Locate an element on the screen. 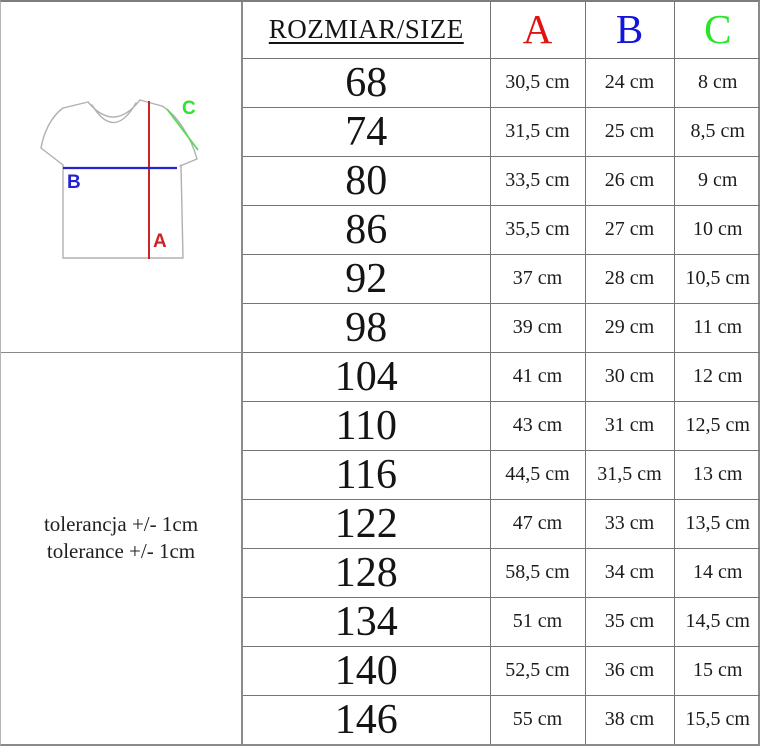 The image size is (760, 746). table-row: 146 55 cm 38 cm 15,5 cm is located at coordinates (501, 719).